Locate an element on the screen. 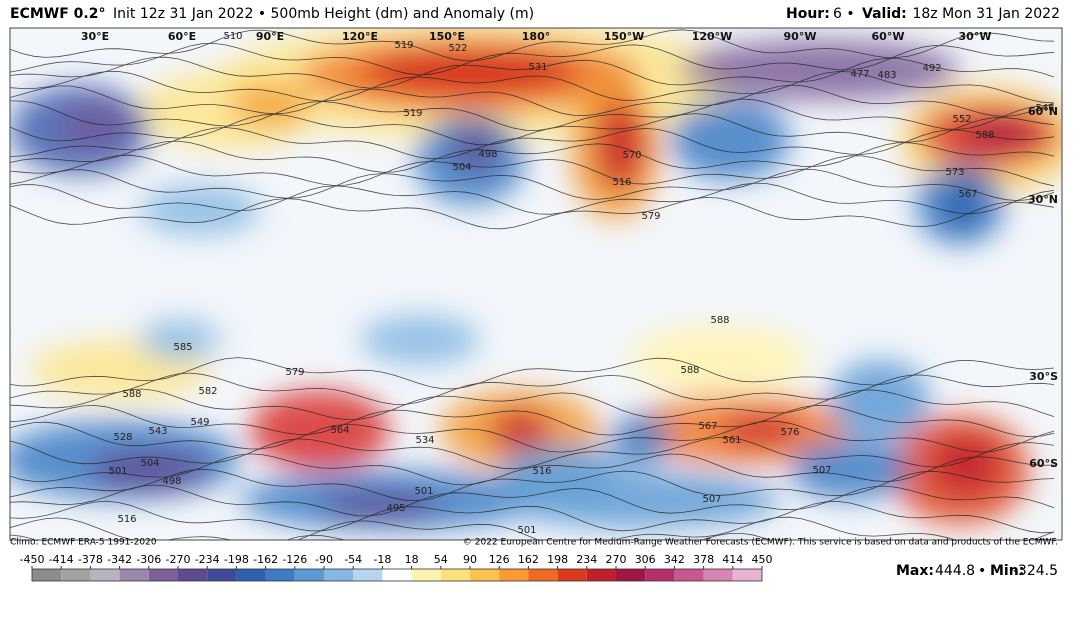 Image resolution: width=1080 pixels, height=617 pixels. colorbar-tick-label: 234 is located at coordinates (586, 559).